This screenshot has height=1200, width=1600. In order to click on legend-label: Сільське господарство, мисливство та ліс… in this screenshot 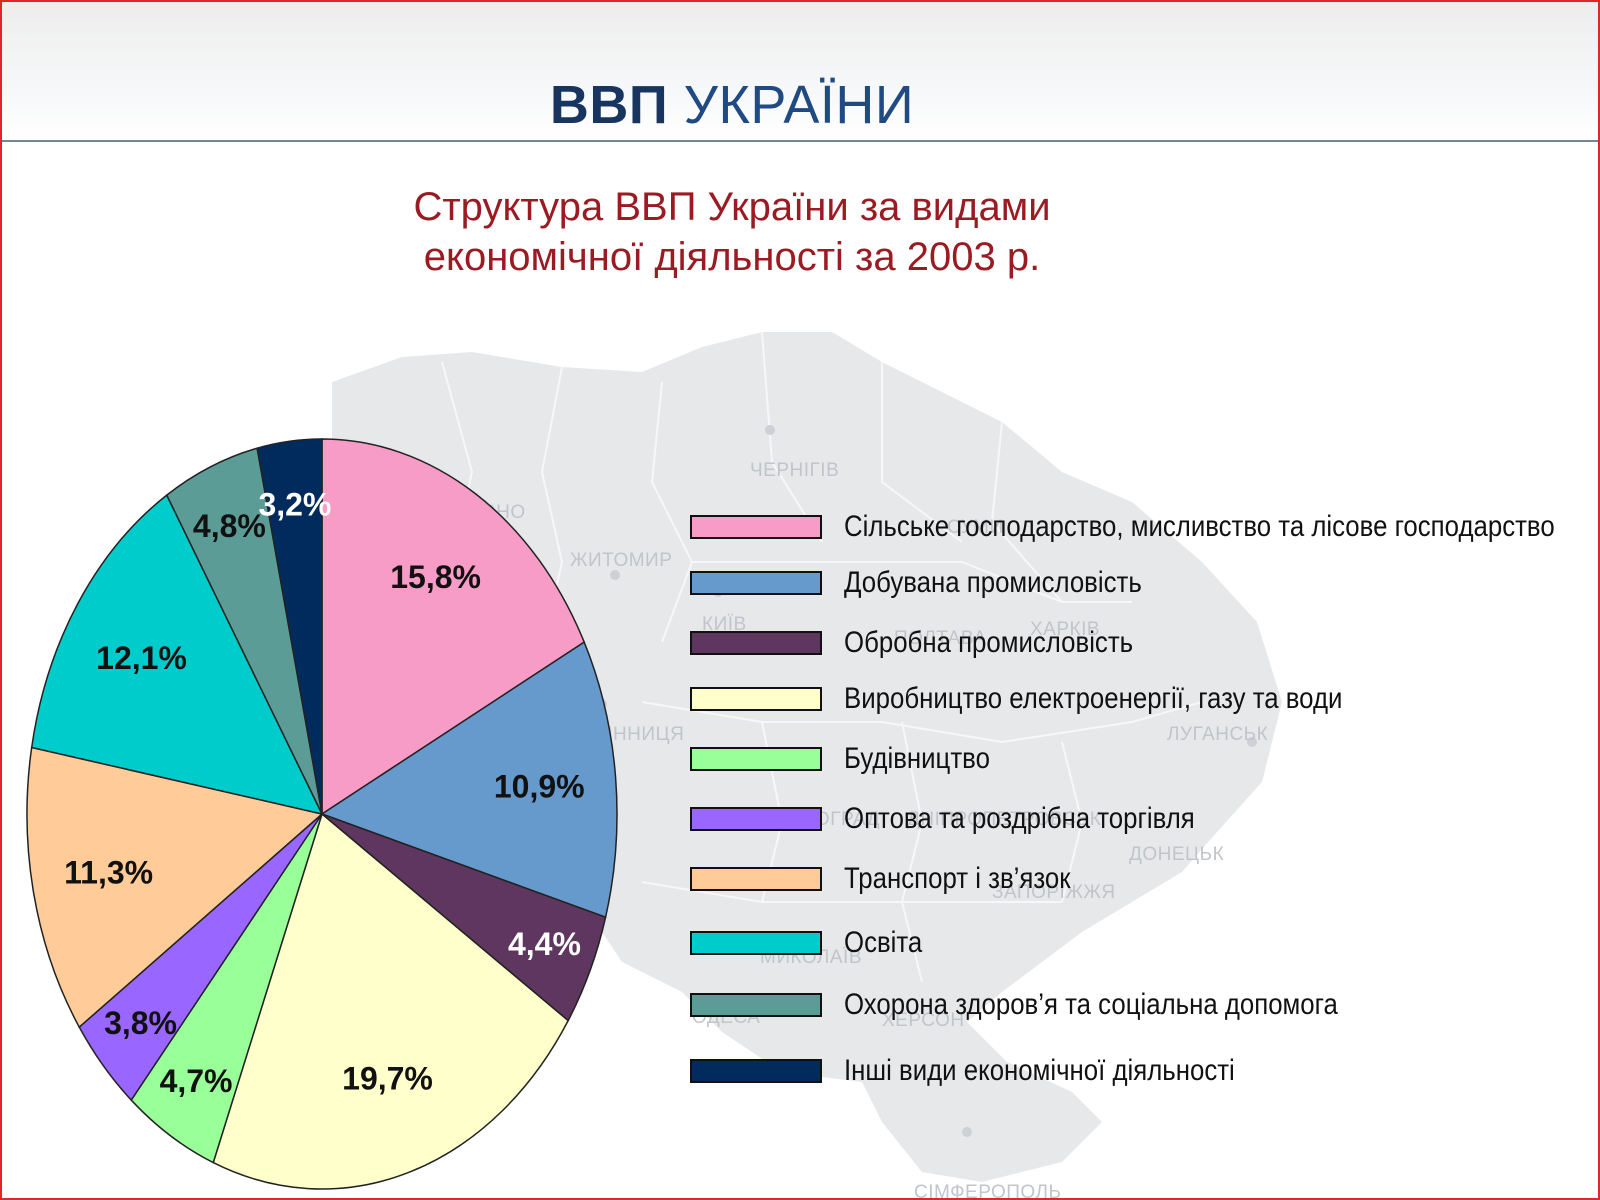, I will do `click(1199, 526)`.